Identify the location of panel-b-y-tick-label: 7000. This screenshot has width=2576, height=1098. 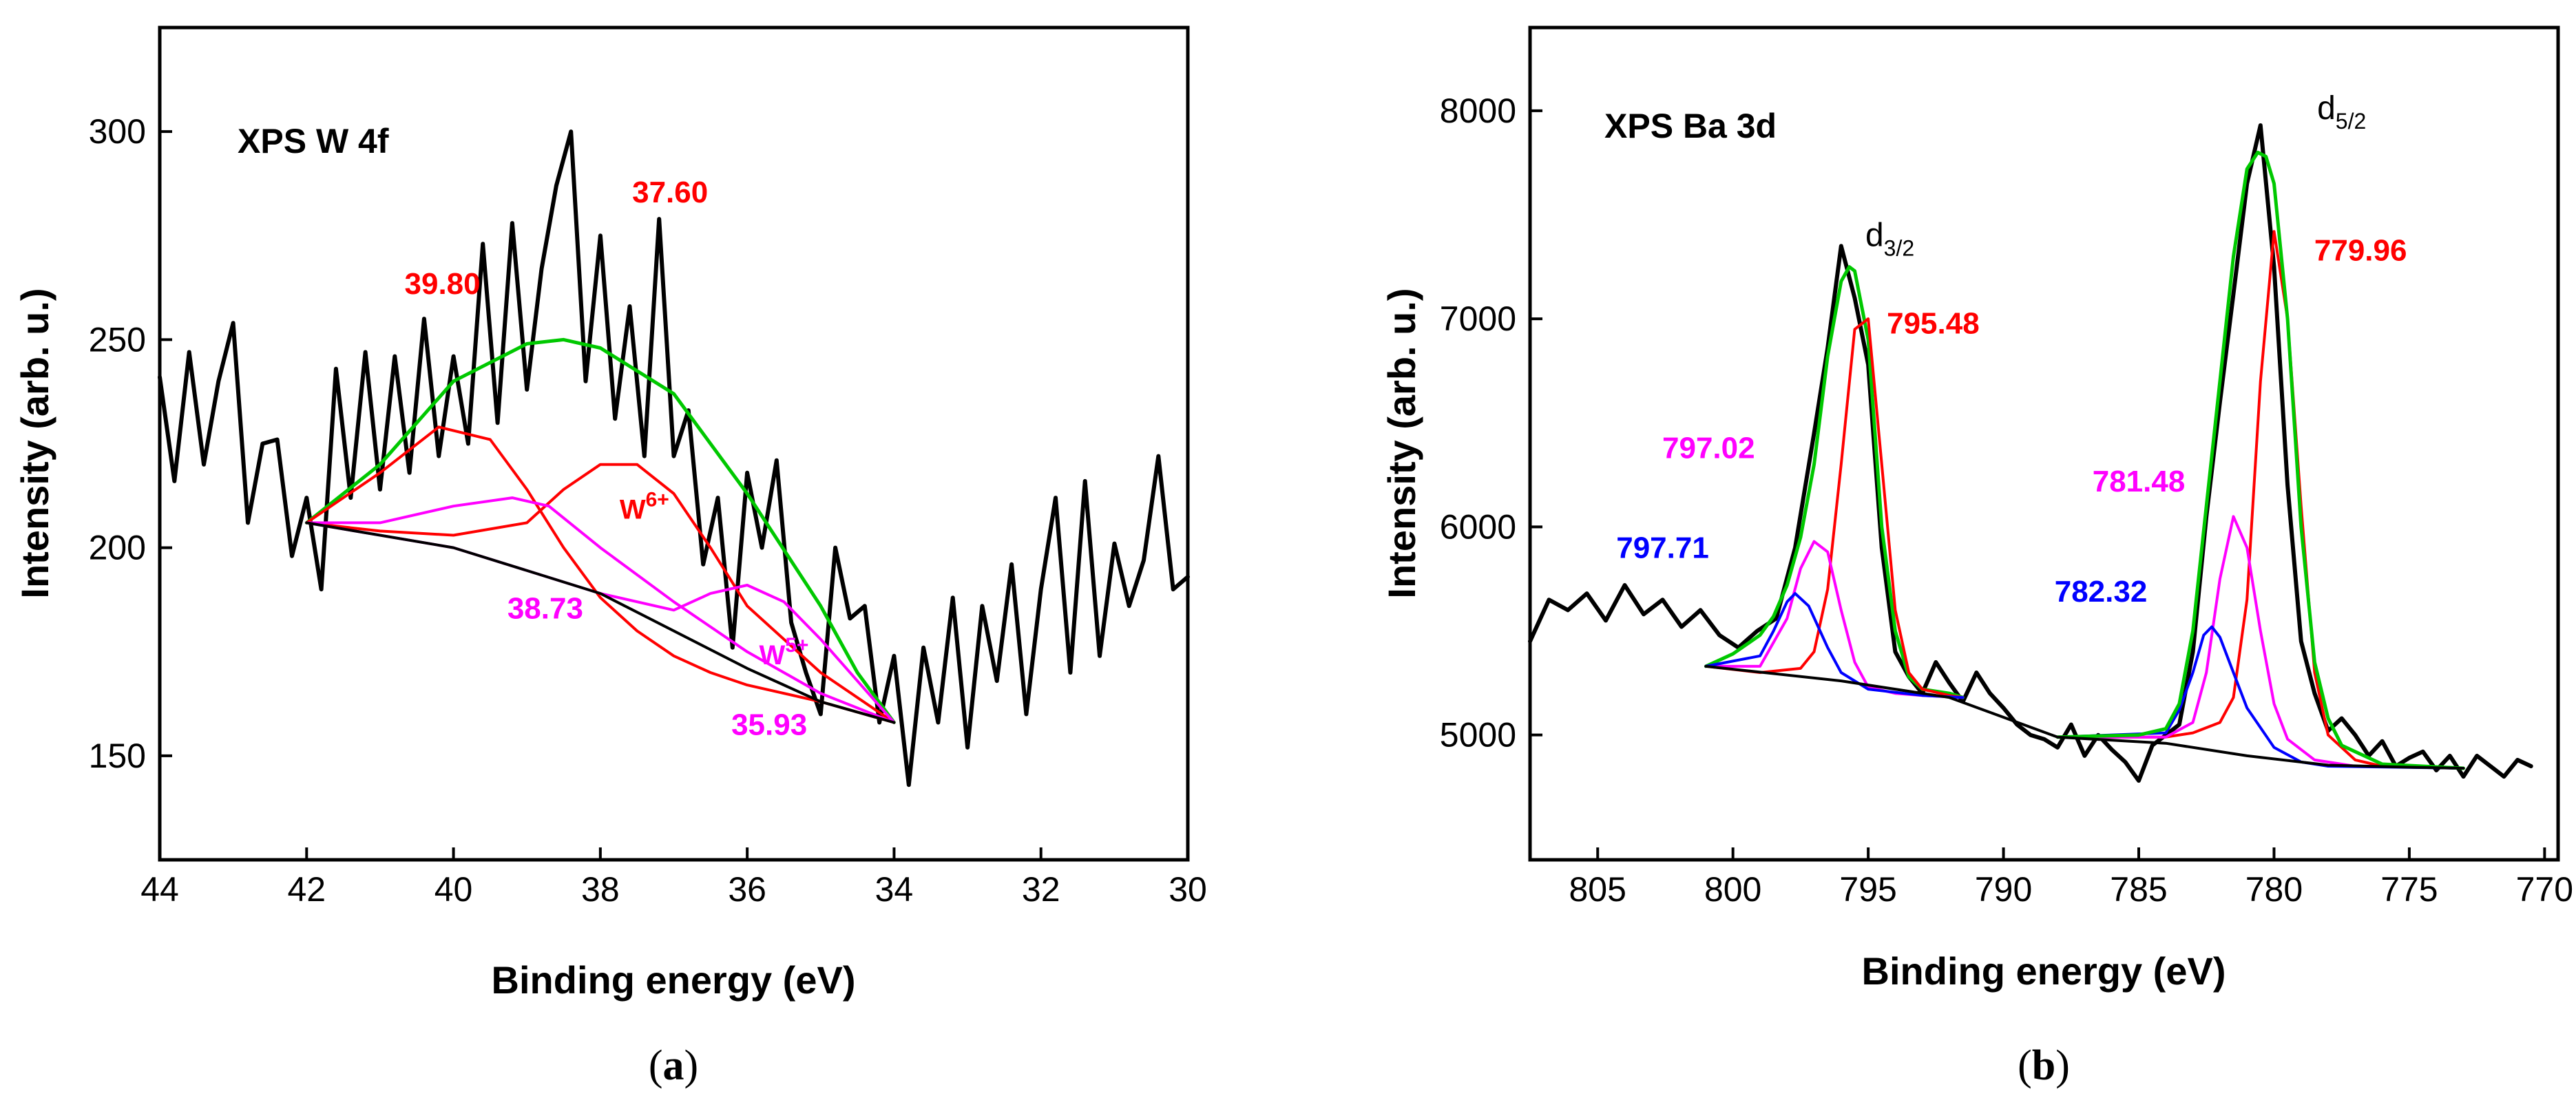
(1478, 318).